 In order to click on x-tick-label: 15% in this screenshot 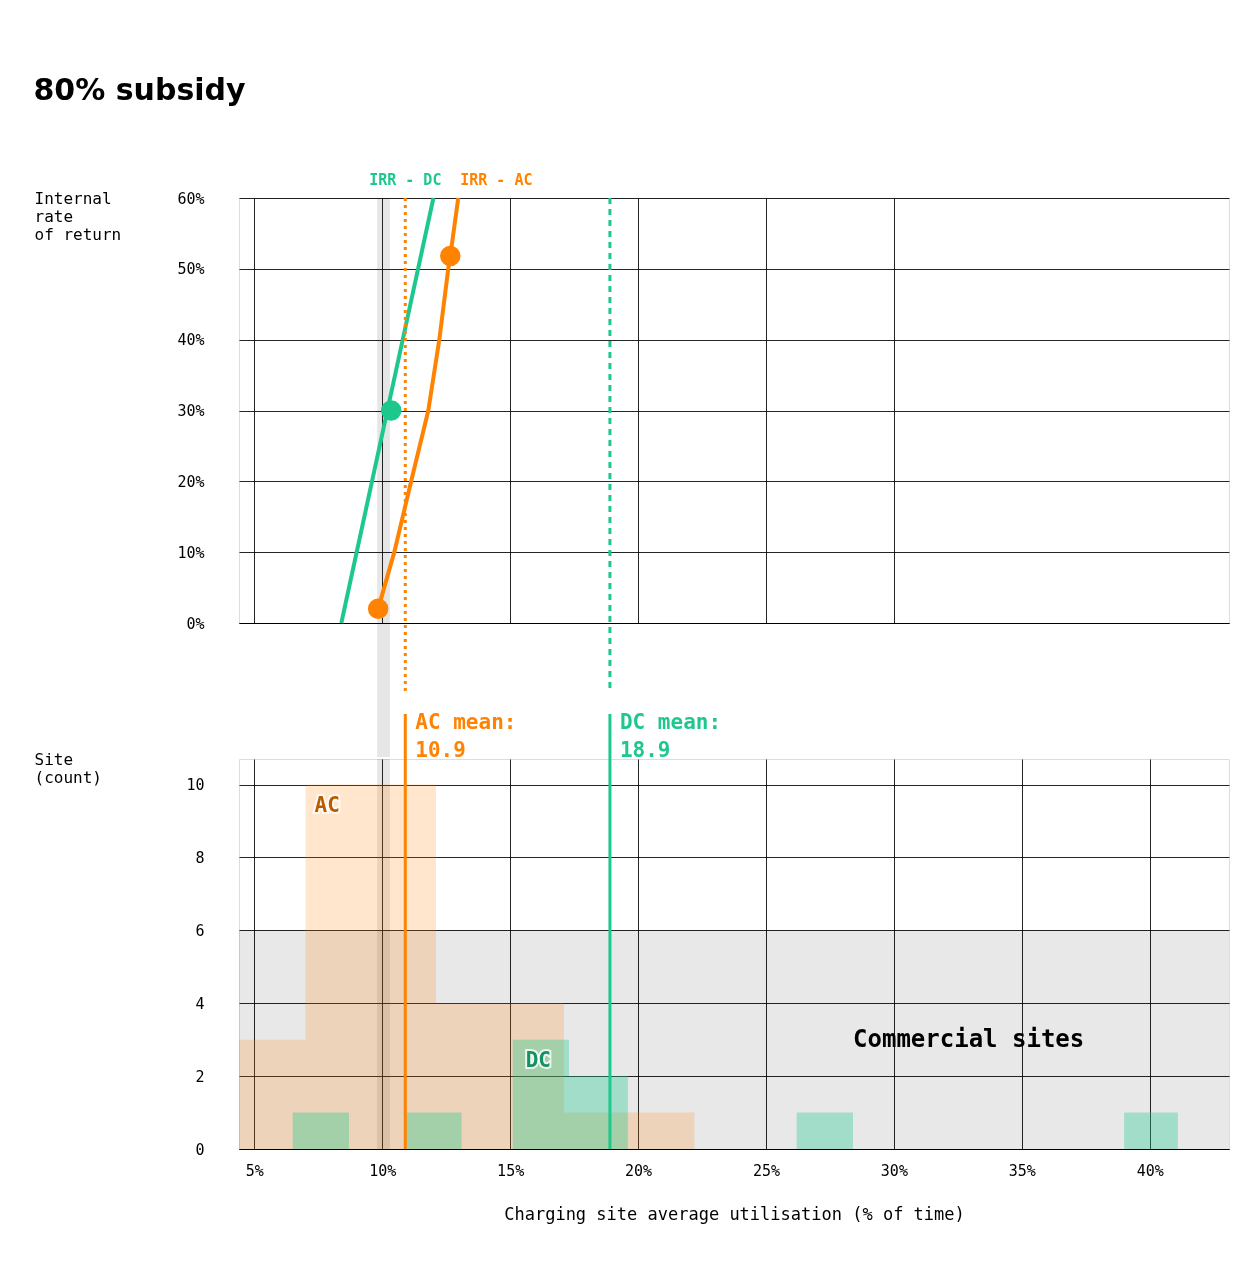, I will do `click(511, 1170)`.